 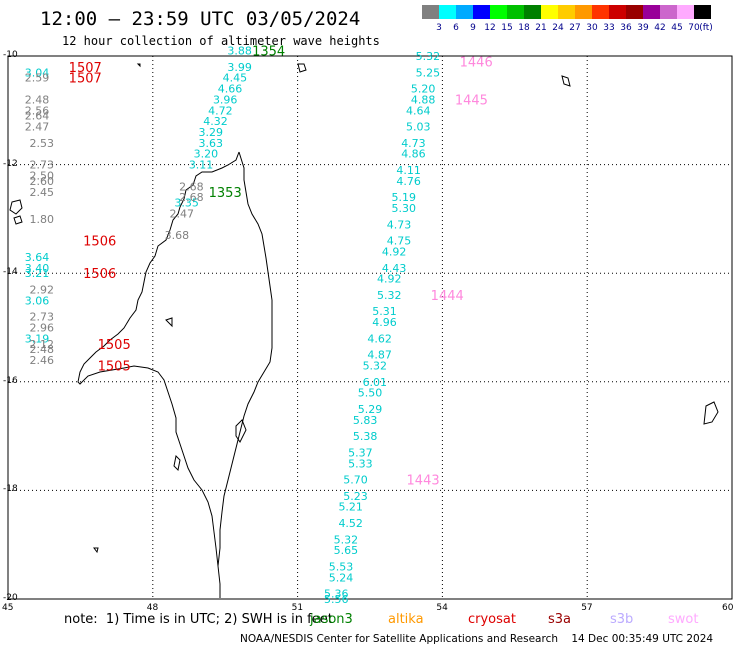 I want to click on swh-value: 4.52, so click(x=350, y=523).